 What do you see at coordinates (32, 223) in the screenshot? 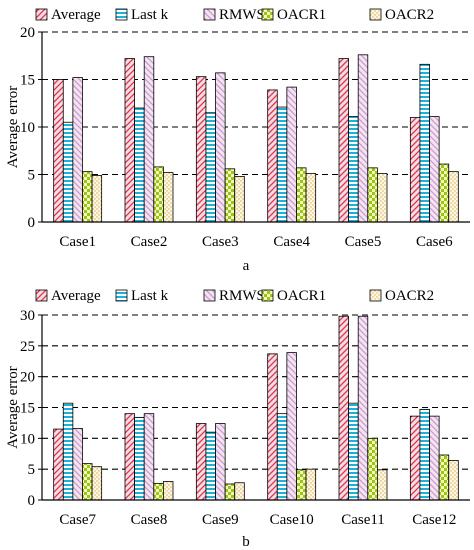
I see `y-tick-label: 0` at bounding box center [32, 223].